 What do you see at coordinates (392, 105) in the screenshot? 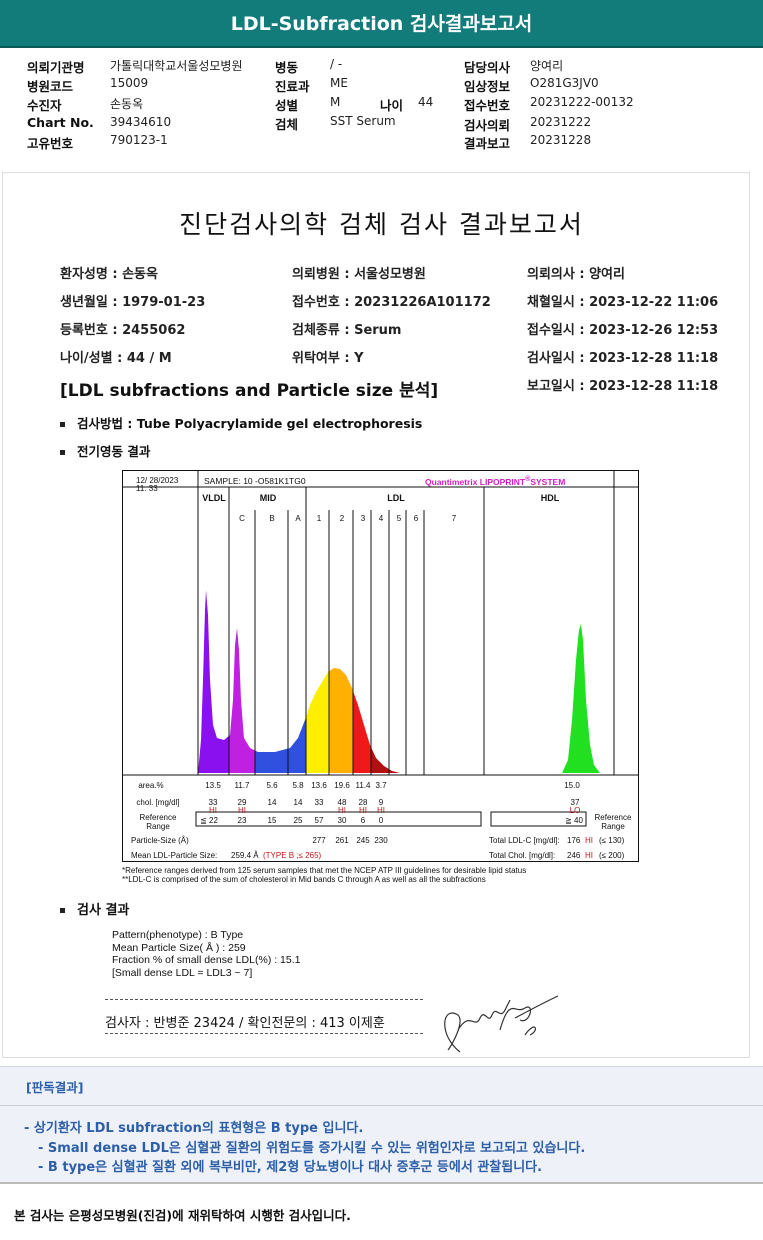
I see `age-label: 나이` at bounding box center [392, 105].